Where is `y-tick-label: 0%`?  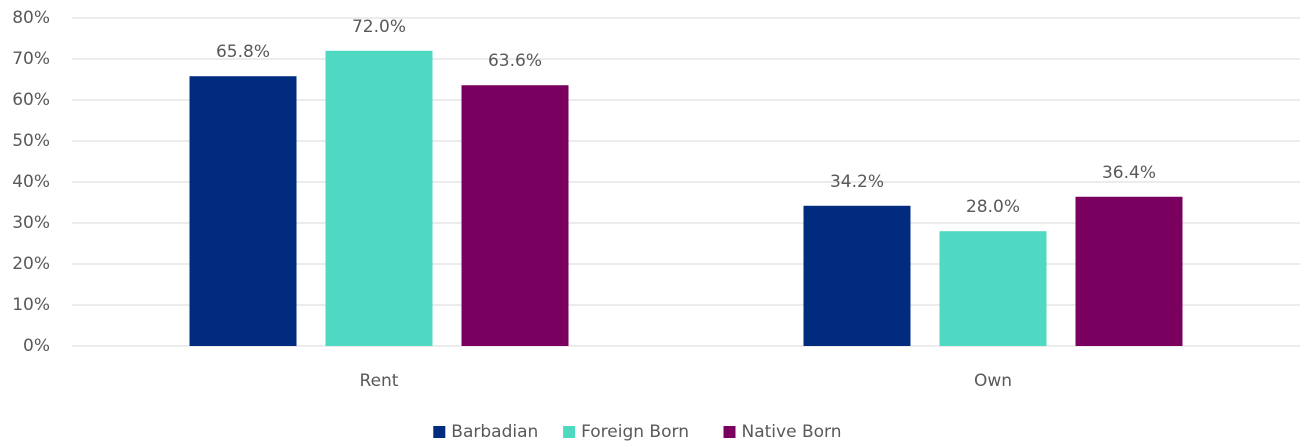
y-tick-label: 0% is located at coordinates (36, 346).